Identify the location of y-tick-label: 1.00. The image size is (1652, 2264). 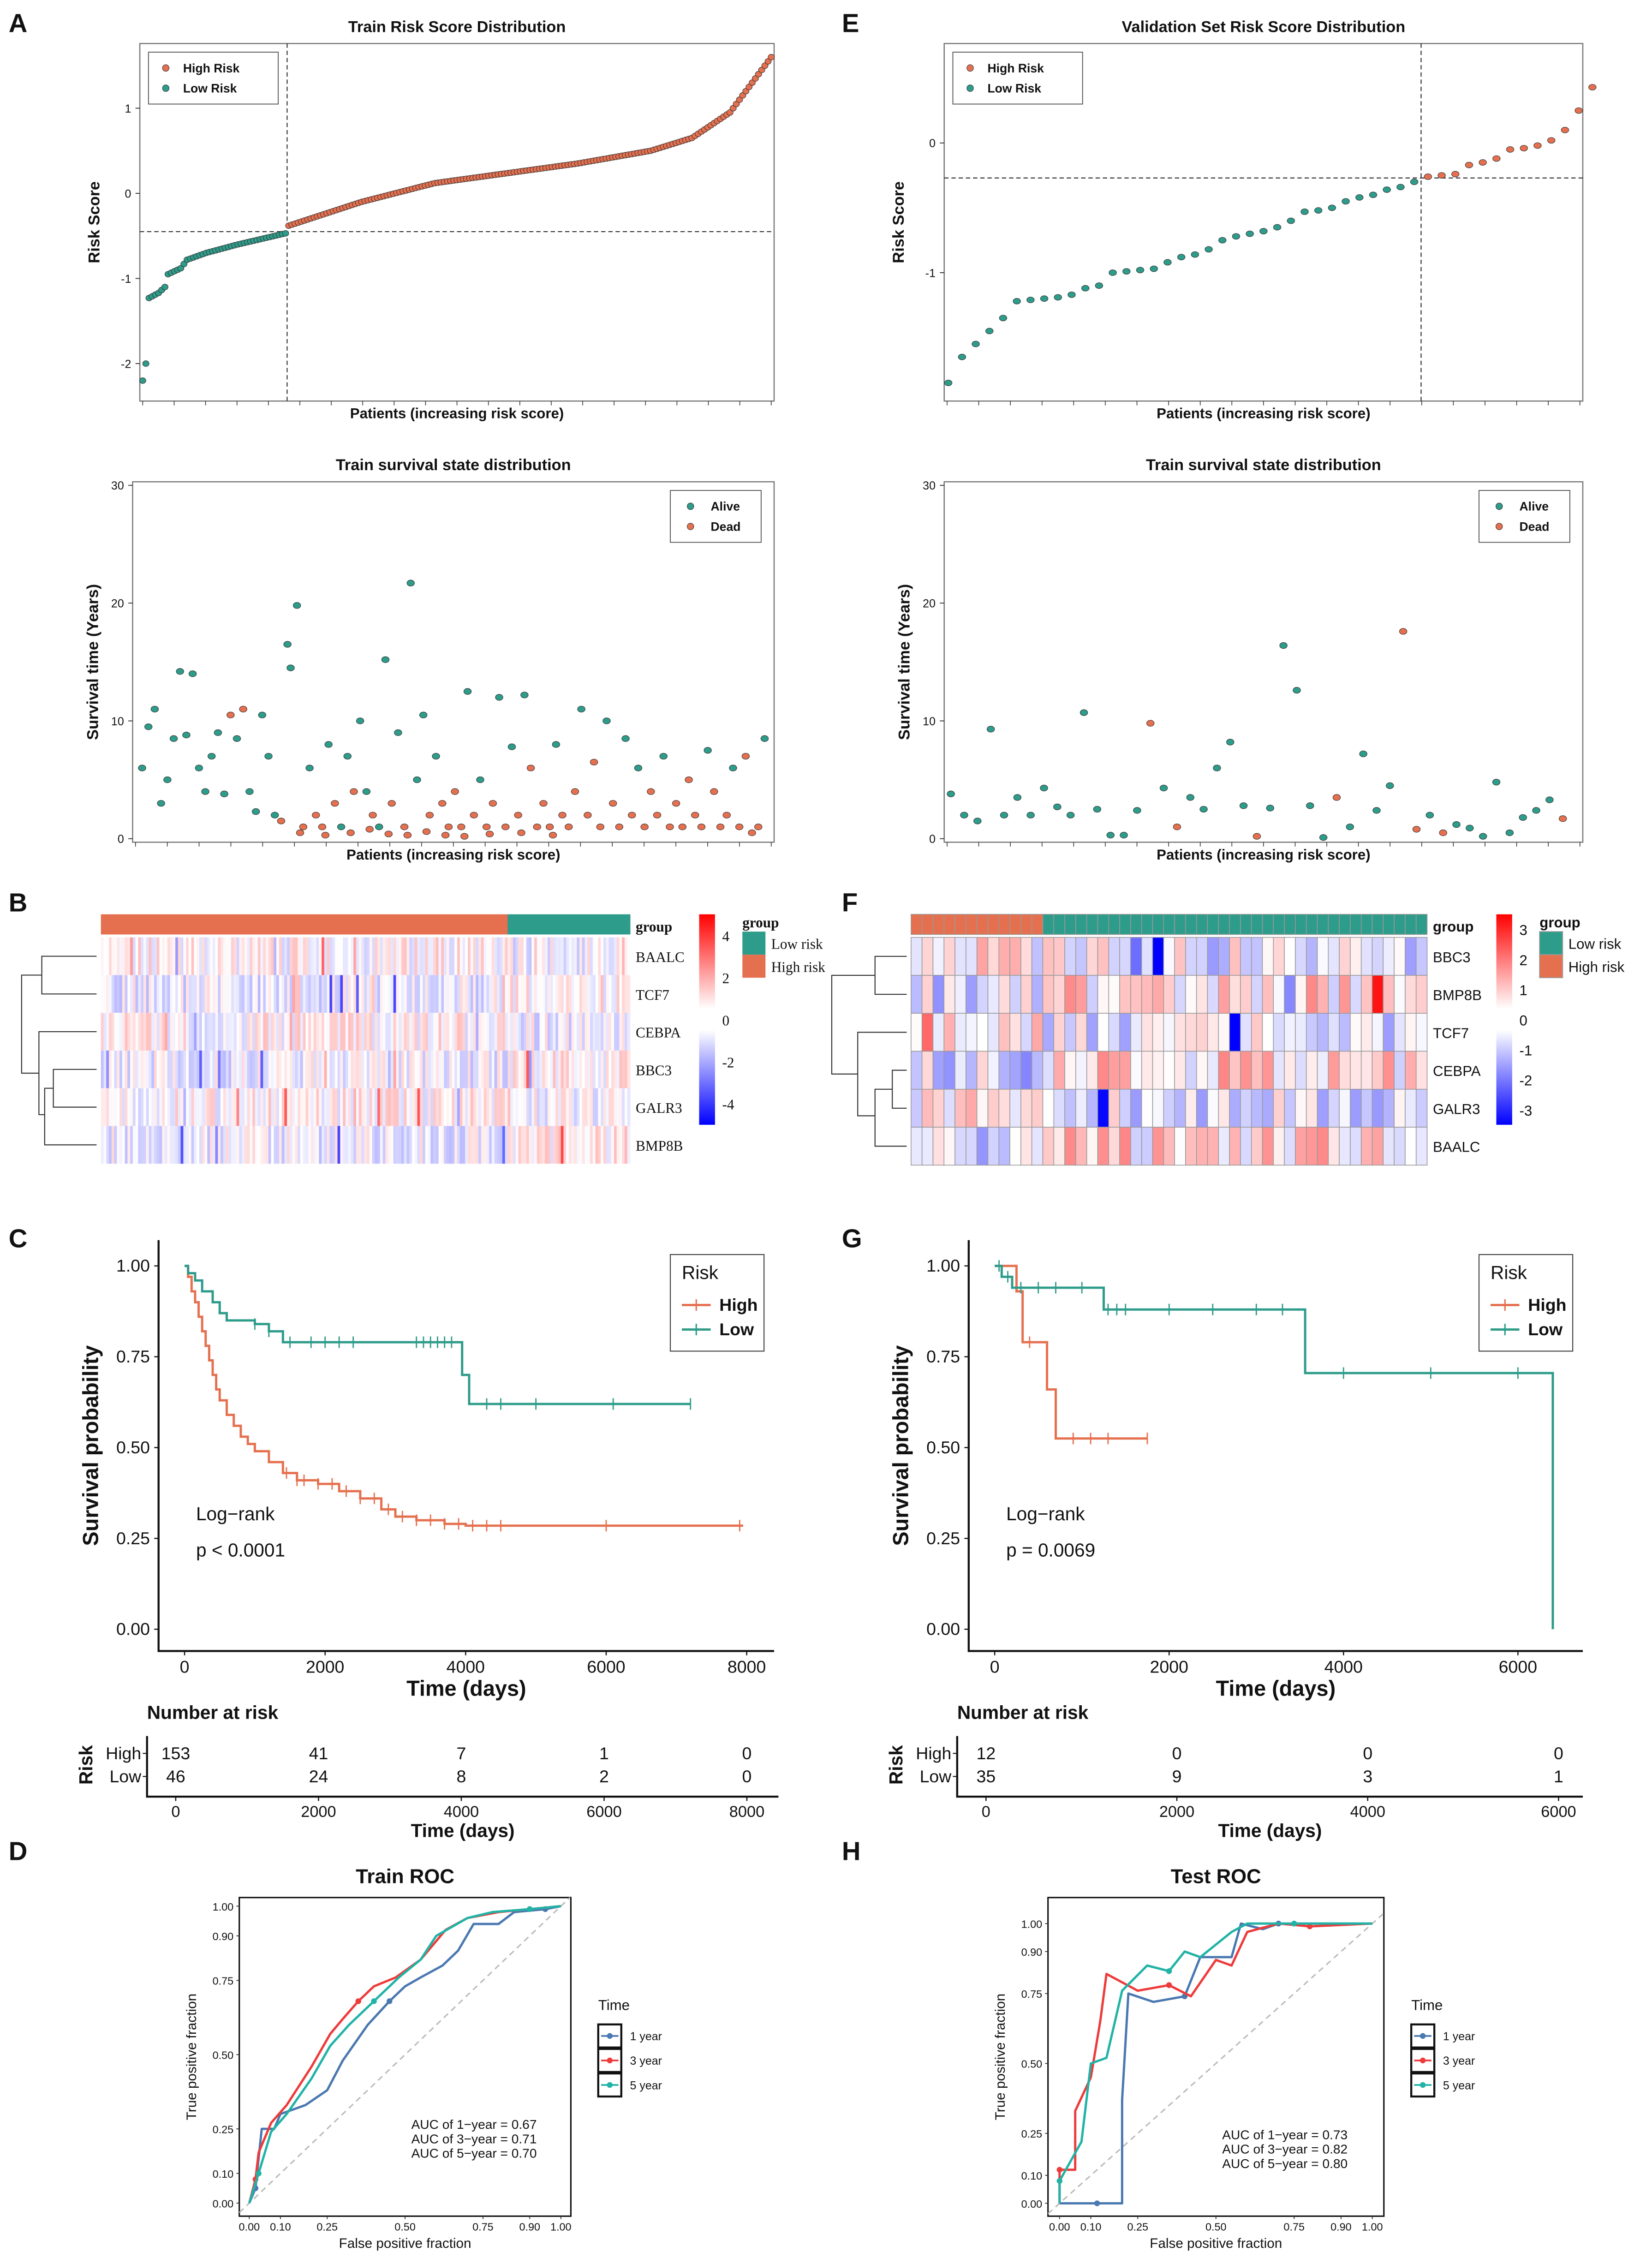
(1032, 1924).